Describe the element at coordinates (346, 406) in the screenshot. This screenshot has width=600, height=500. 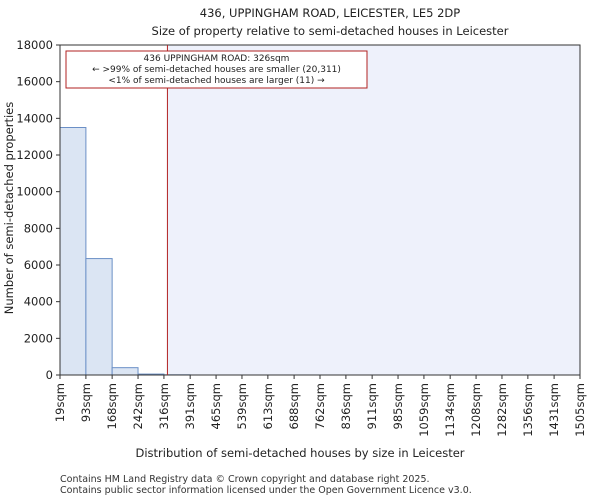
I see `x-tick-label: 836sqm` at that location.